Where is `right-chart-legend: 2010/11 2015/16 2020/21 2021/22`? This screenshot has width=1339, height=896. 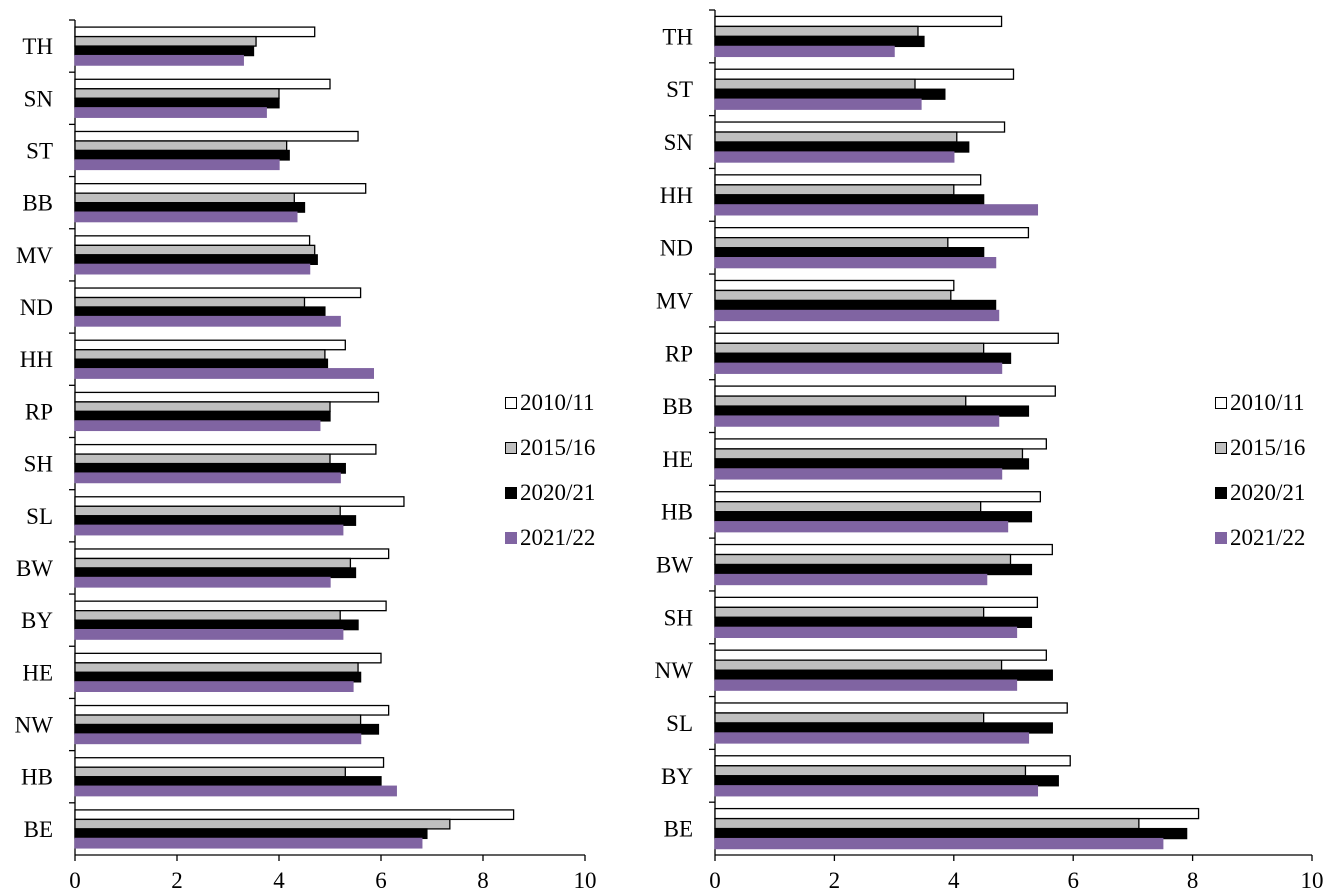 right-chart-legend: 2010/11 2015/16 2020/21 2021/22 is located at coordinates (1260, 470).